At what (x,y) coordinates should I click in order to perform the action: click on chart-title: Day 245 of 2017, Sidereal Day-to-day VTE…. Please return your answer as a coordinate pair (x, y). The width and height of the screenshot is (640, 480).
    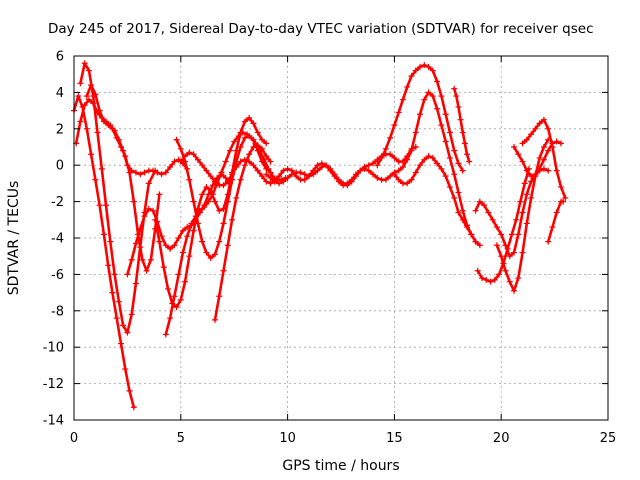
    Looking at the image, I should click on (321, 29).